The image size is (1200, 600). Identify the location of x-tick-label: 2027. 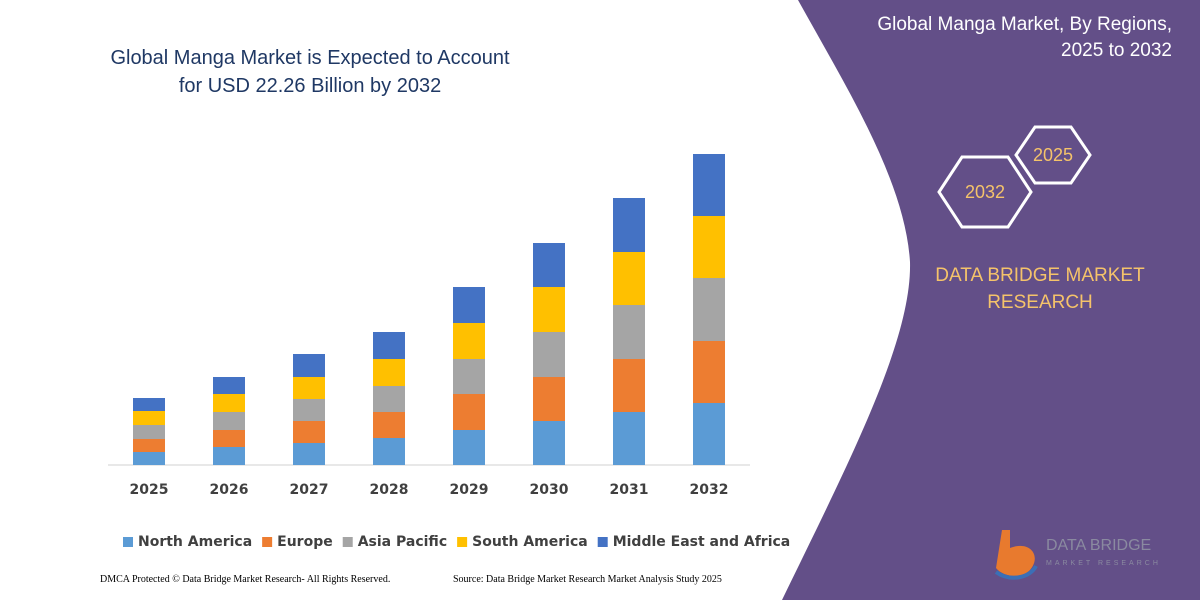
(309, 490).